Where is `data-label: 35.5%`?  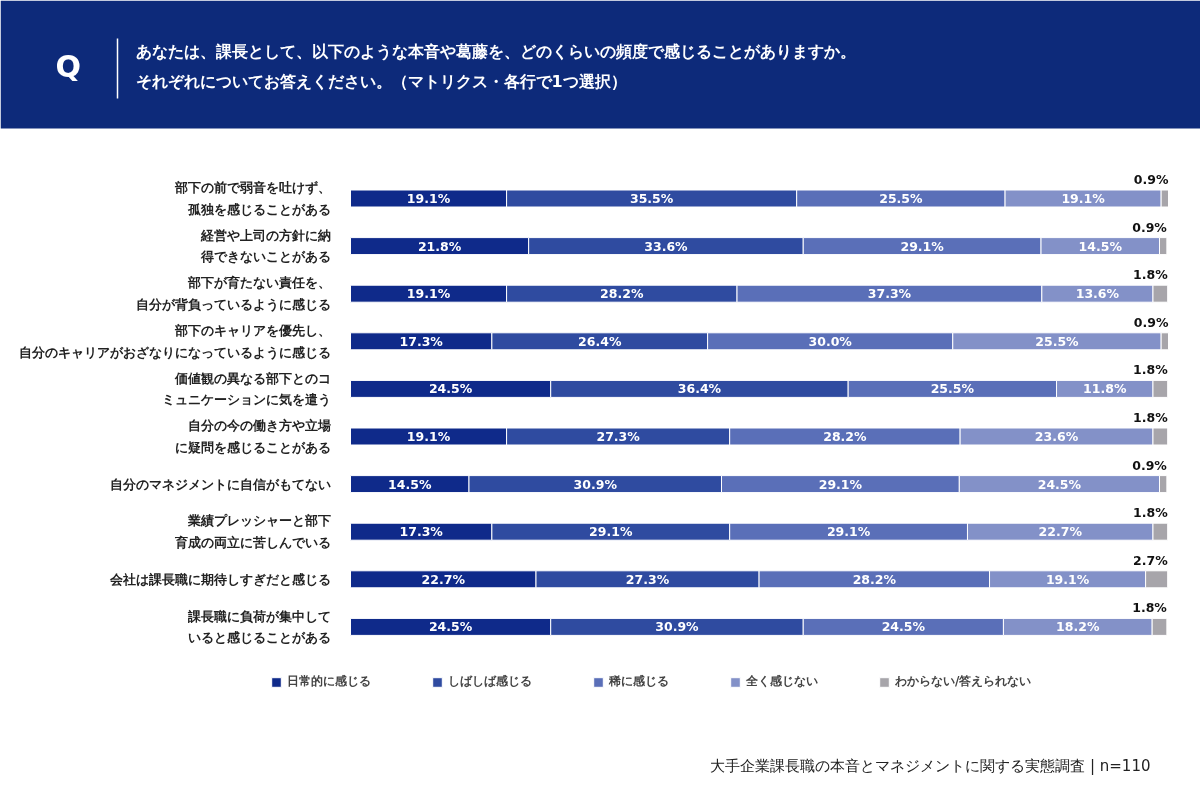
data-label: 35.5% is located at coordinates (651, 198).